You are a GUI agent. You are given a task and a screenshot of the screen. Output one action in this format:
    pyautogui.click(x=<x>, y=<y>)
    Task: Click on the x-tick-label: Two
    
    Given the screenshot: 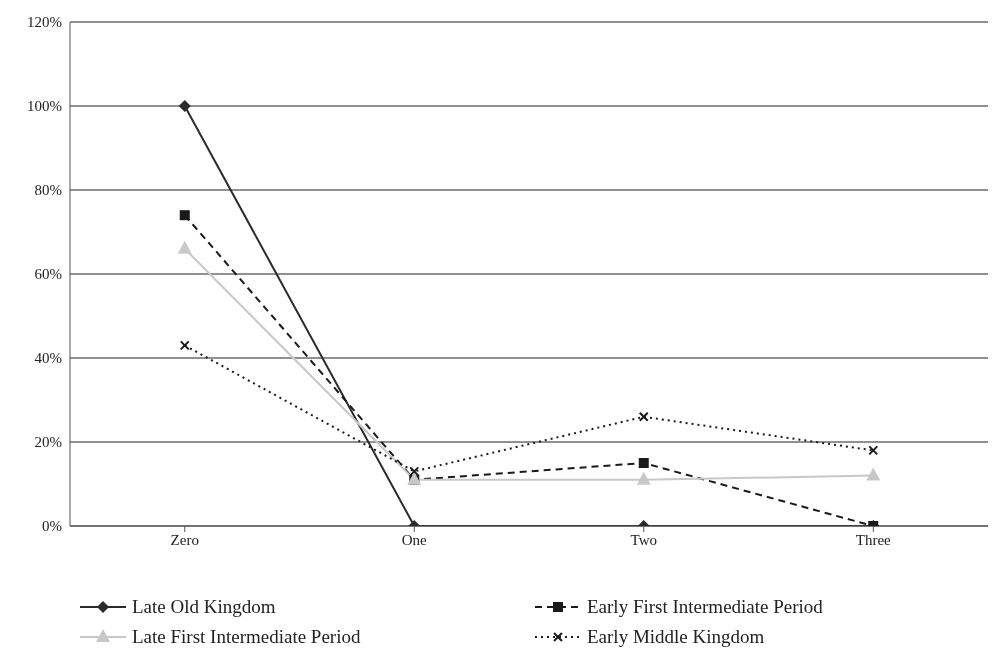 What is the action you would take?
    pyautogui.click(x=643, y=539)
    